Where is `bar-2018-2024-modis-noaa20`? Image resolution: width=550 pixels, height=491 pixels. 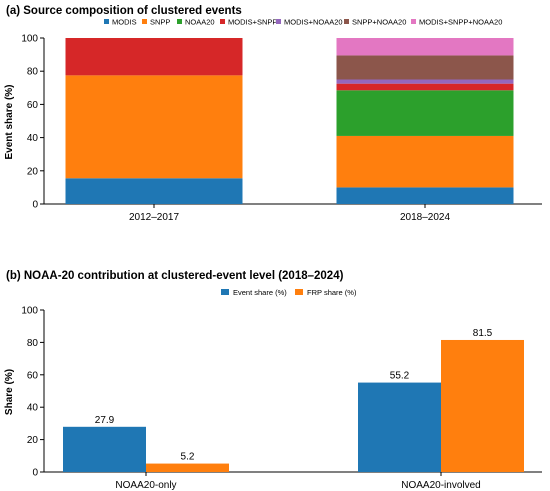 bar-2018-2024-modis-noaa20 is located at coordinates (425, 81).